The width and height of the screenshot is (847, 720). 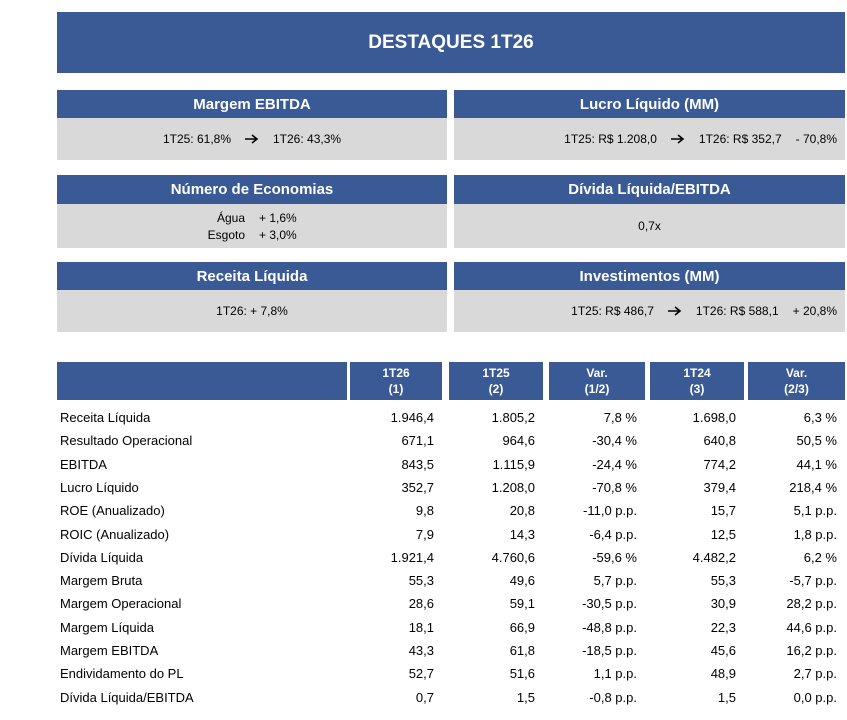 I want to click on cell-value: 4.760,6, so click(x=513, y=557).